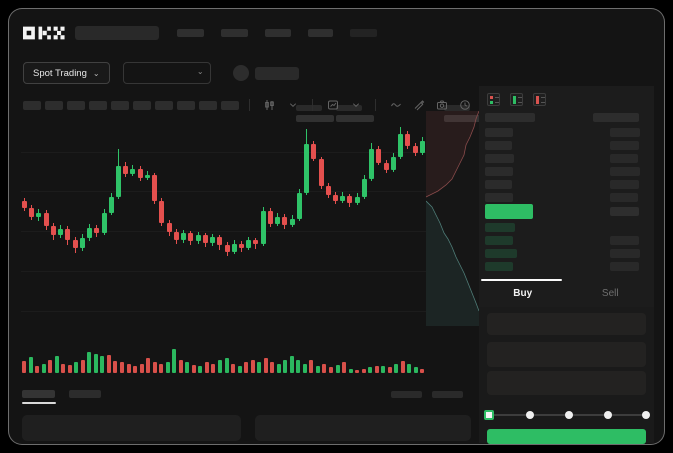  What do you see at coordinates (566, 436) in the screenshot?
I see `buy-submit-button` at bounding box center [566, 436].